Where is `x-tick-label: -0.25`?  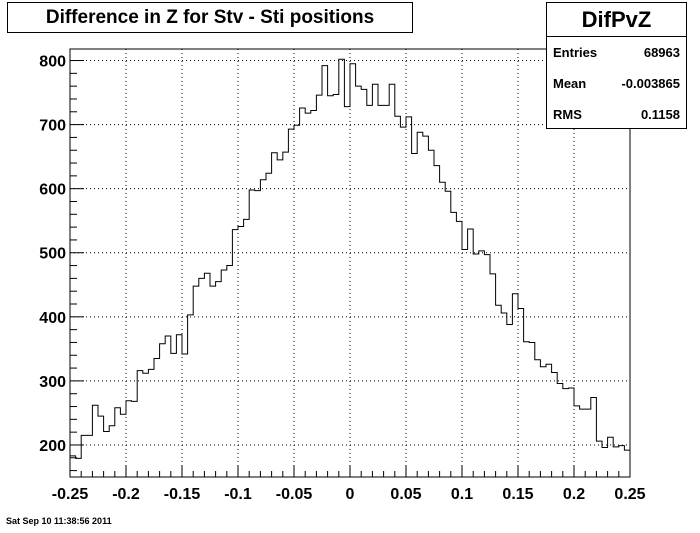
x-tick-label: -0.25 is located at coordinates (70, 494).